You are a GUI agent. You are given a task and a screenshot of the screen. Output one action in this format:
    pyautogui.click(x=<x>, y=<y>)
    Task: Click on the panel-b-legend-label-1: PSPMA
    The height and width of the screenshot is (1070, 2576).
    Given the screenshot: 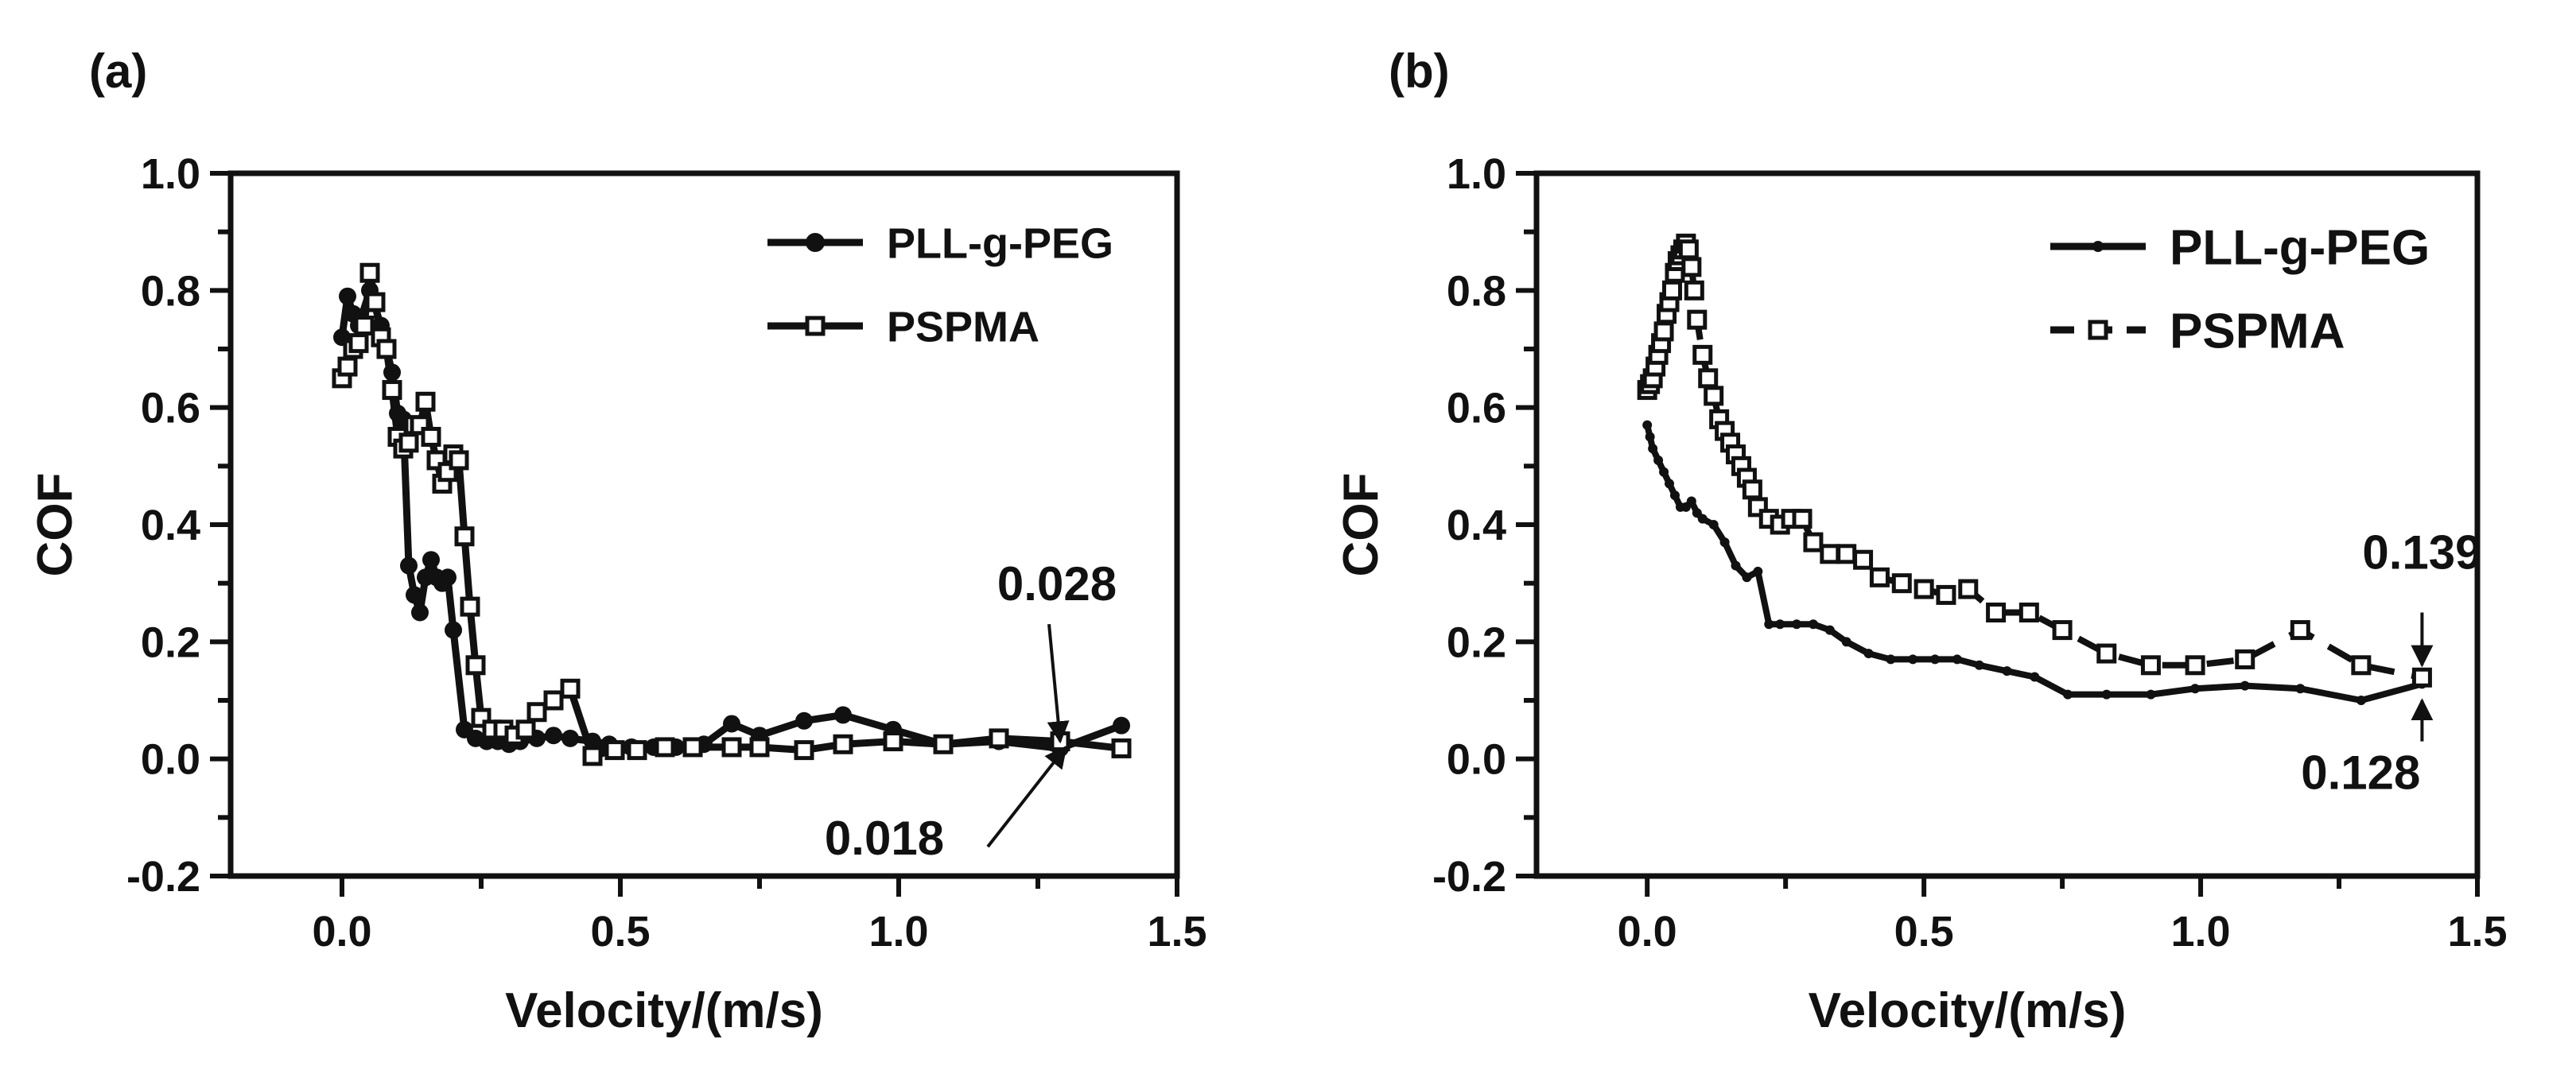 What is the action you would take?
    pyautogui.click(x=2257, y=331)
    